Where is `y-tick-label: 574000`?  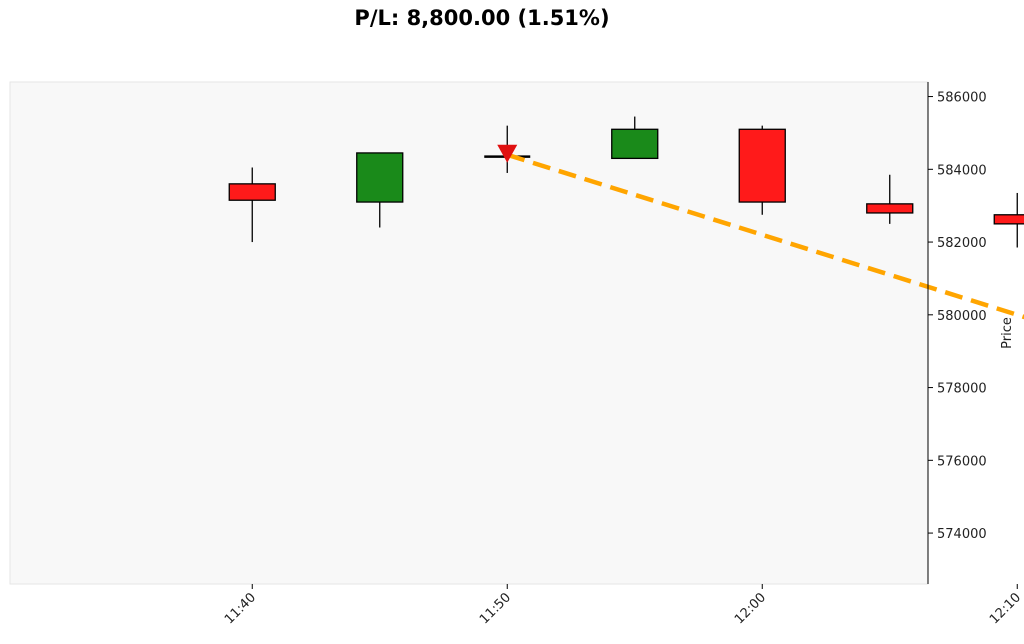 y-tick-label: 574000 is located at coordinates (962, 534).